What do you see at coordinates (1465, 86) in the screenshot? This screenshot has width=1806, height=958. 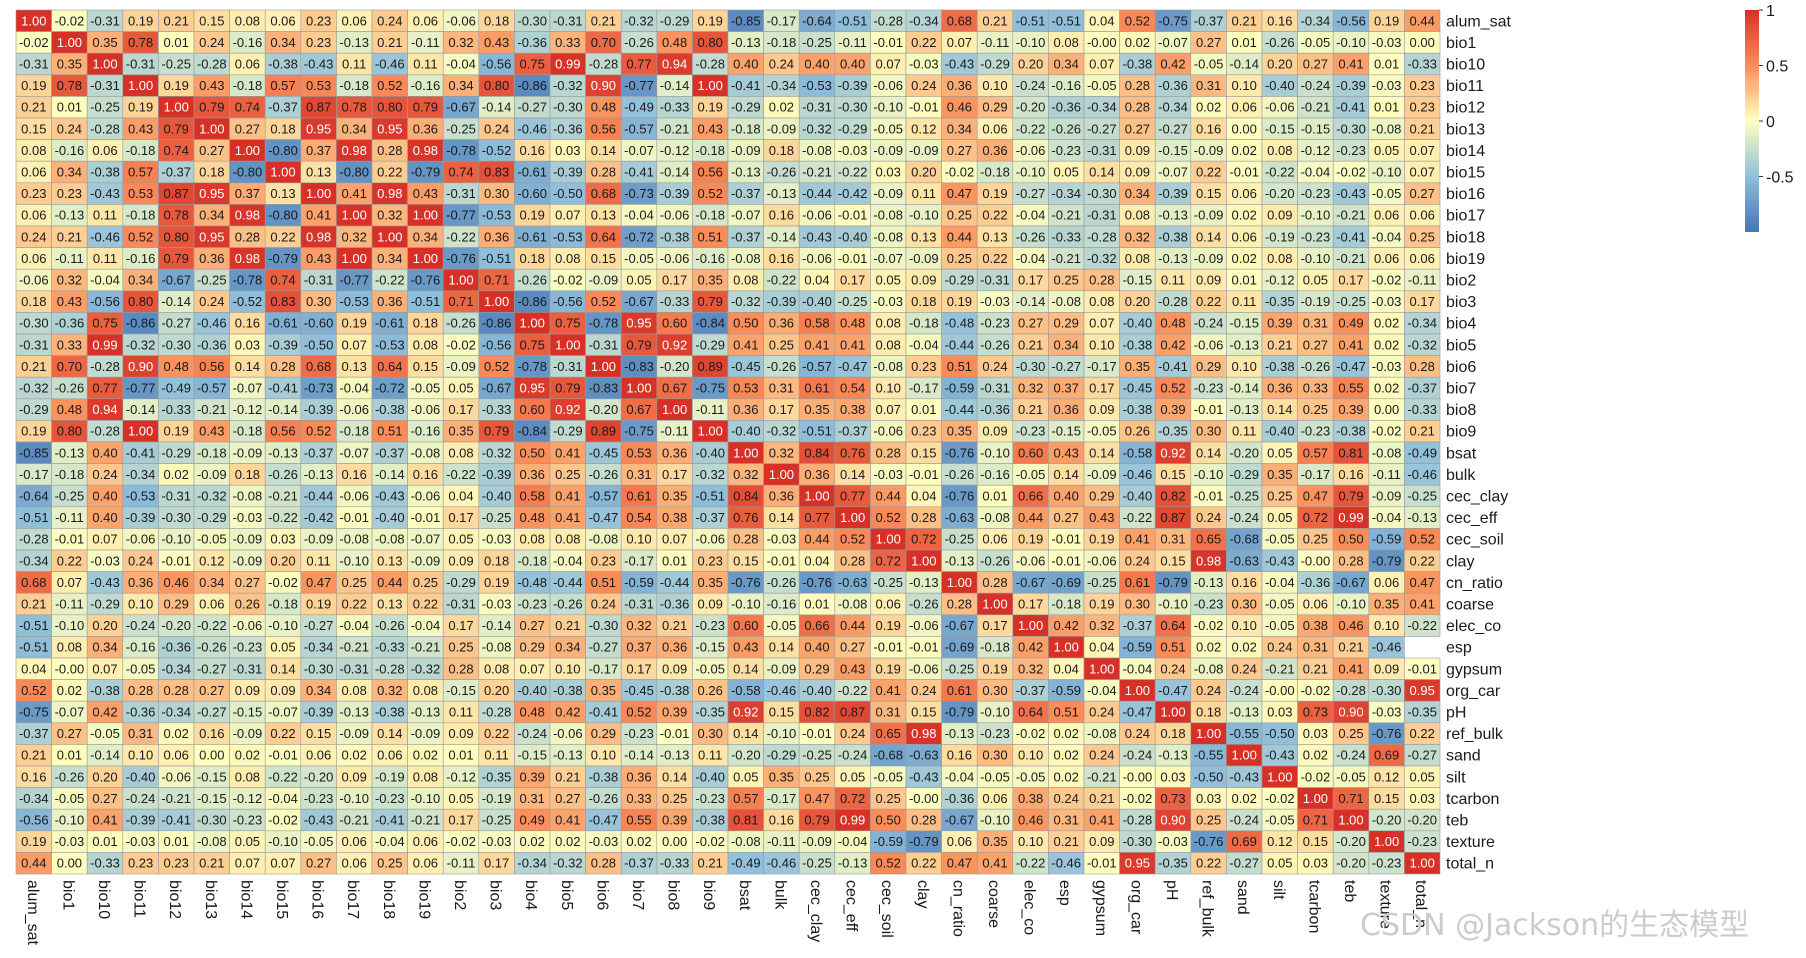 I see `row-label: bio11` at bounding box center [1465, 86].